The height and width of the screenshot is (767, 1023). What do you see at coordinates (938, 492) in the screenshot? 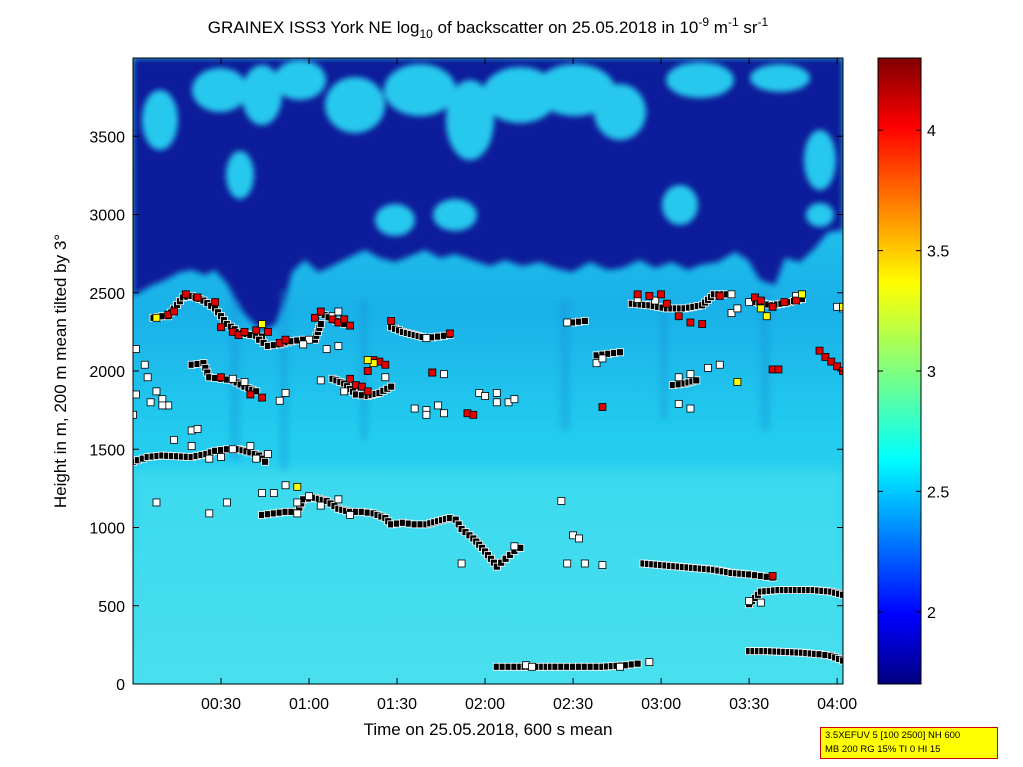
I see `colorbar-tick-label-1: 2.5` at bounding box center [938, 492].